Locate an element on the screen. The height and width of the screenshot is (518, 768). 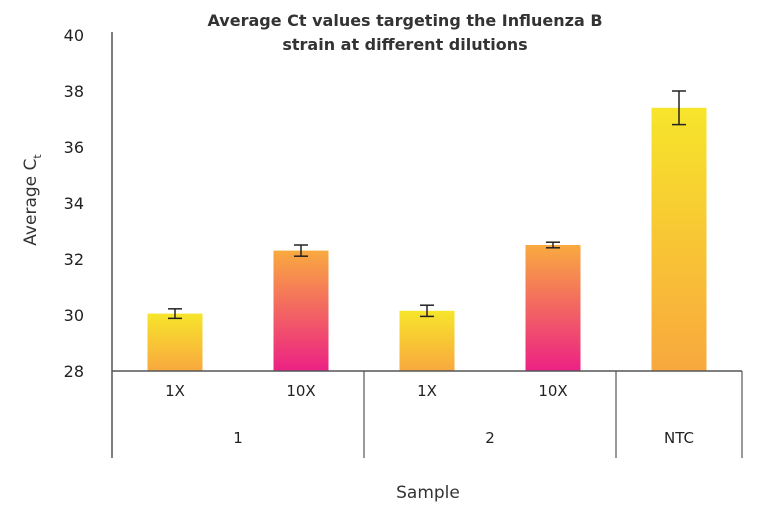
y-tick-label: 30 is located at coordinates (74, 315).